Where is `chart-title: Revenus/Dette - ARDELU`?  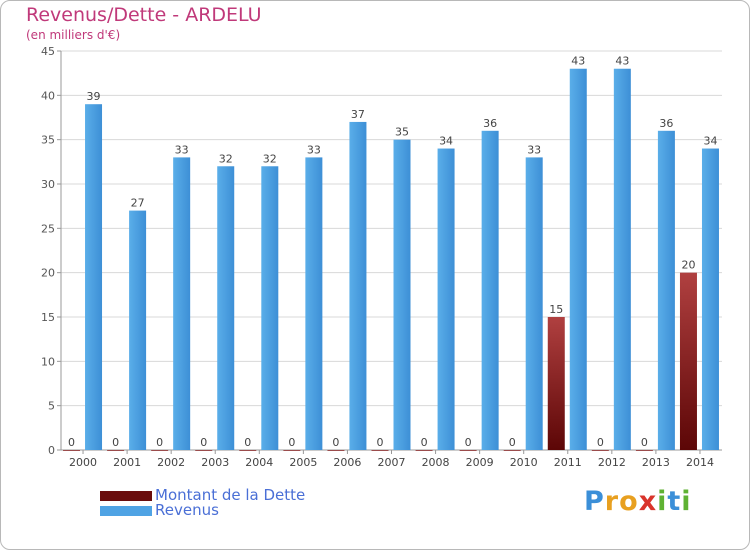 chart-title: Revenus/Dette - ARDELU is located at coordinates (144, 15).